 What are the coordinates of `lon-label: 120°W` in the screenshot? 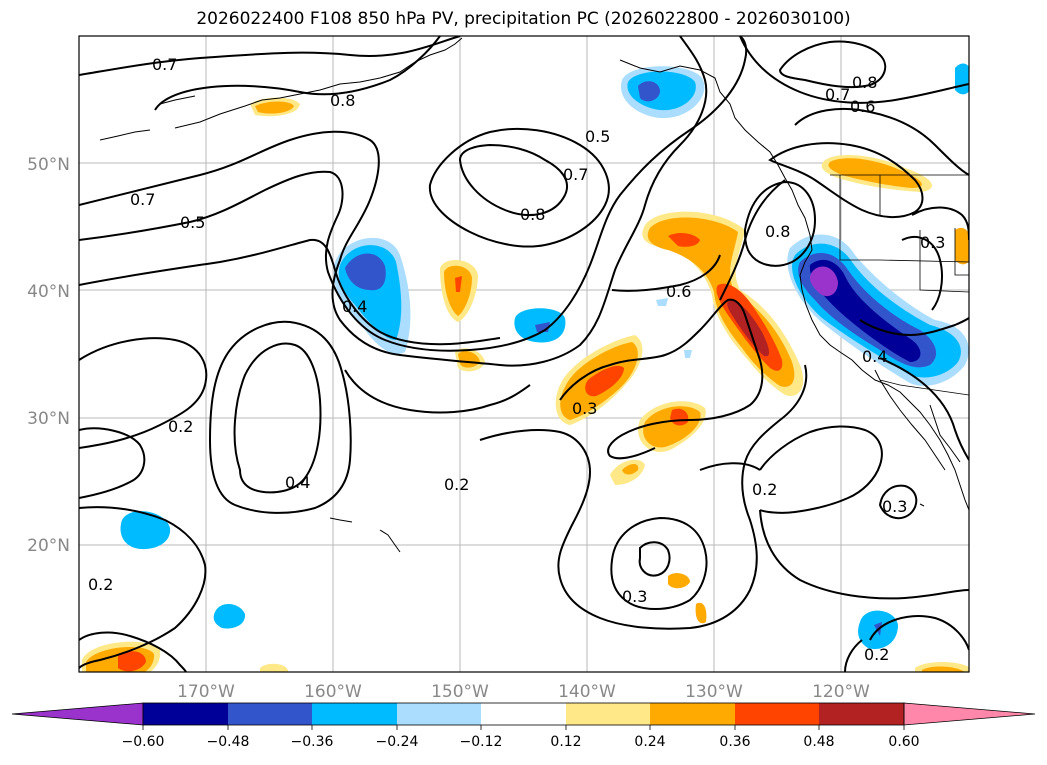 It's located at (841, 692).